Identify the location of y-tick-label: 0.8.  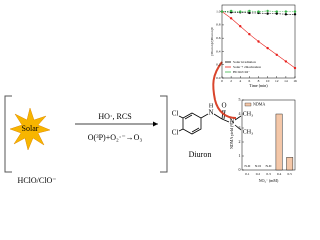
(218, 25).